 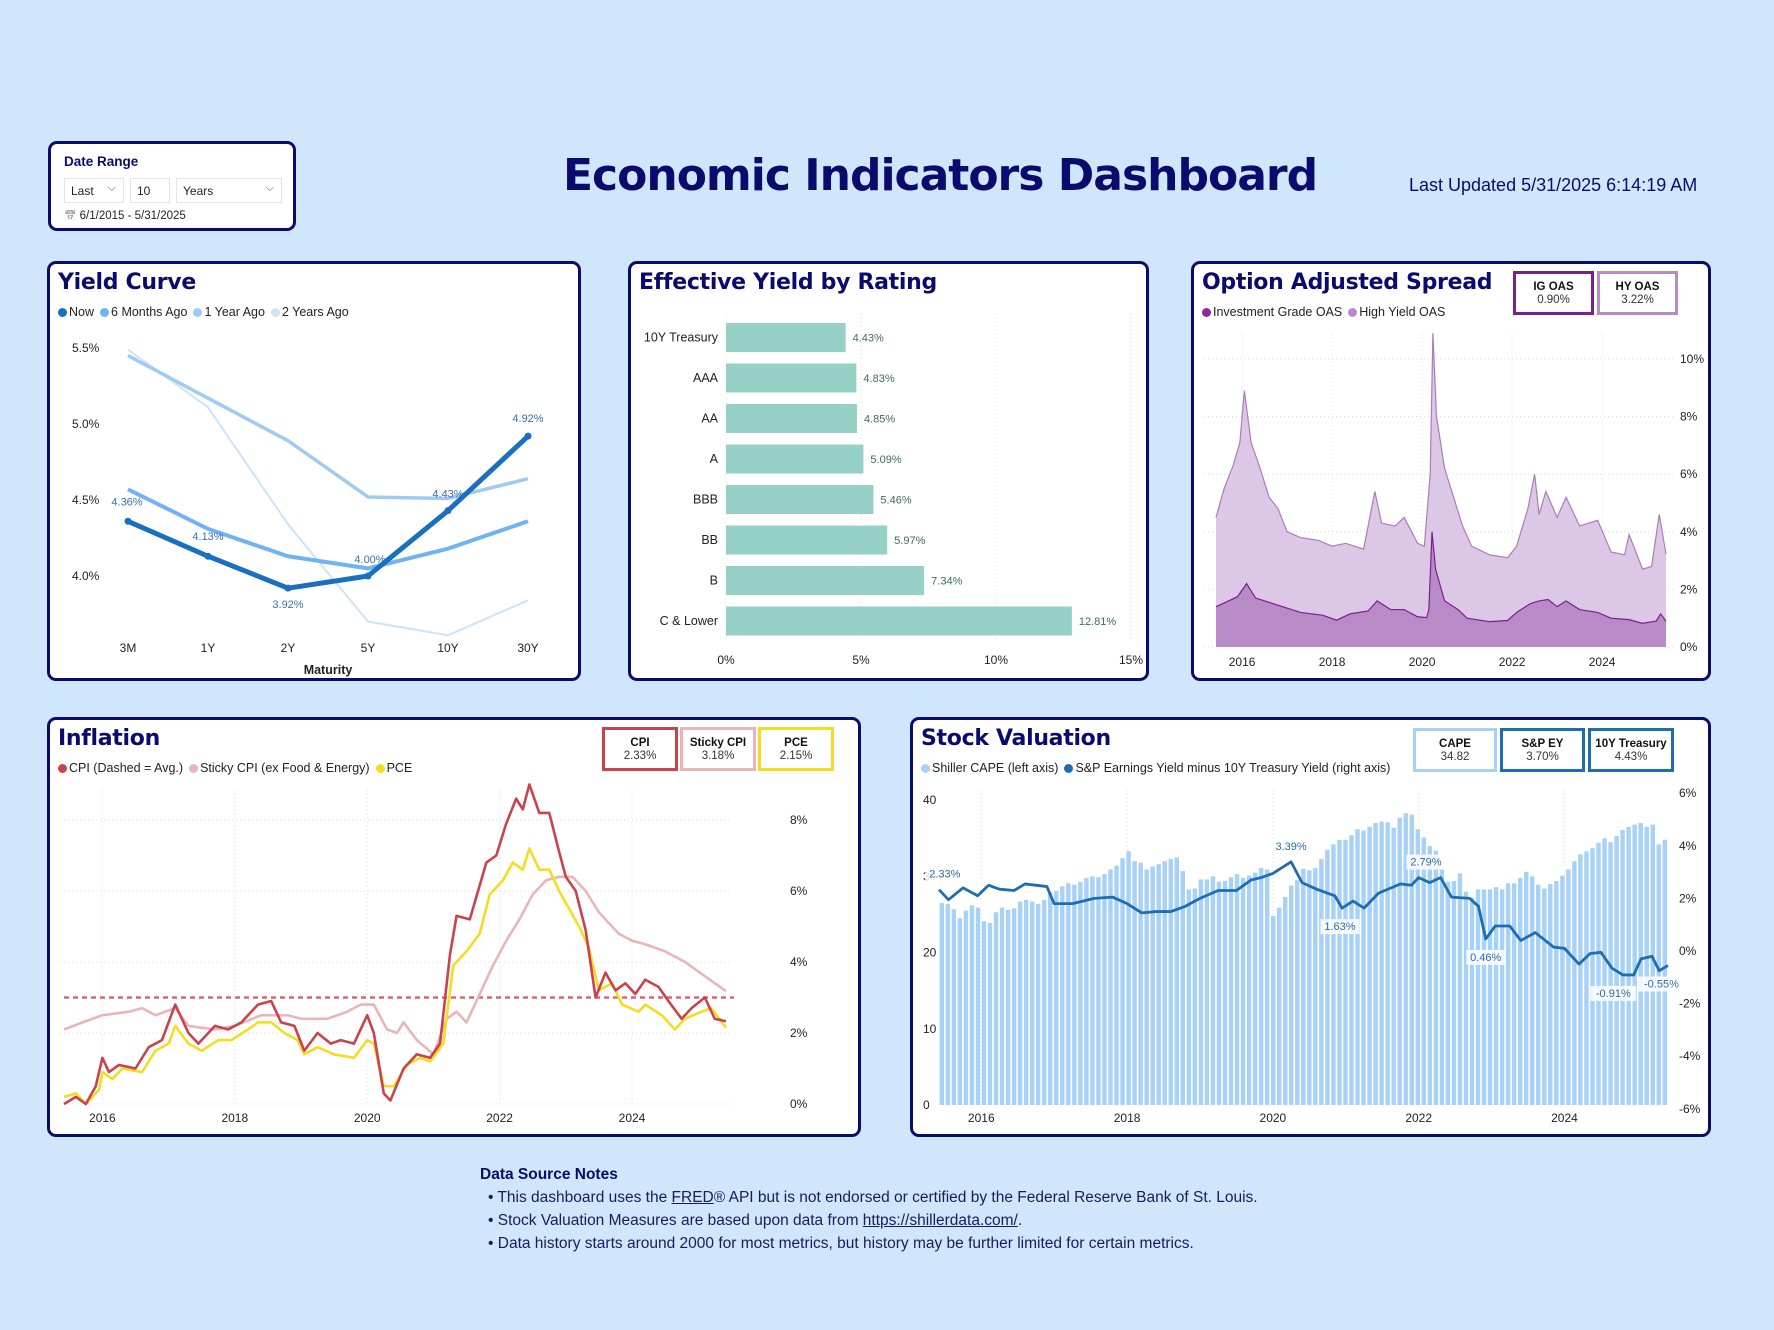 What do you see at coordinates (1291, 847) in the screenshot?
I see `annotation-label: 3.39%` at bounding box center [1291, 847].